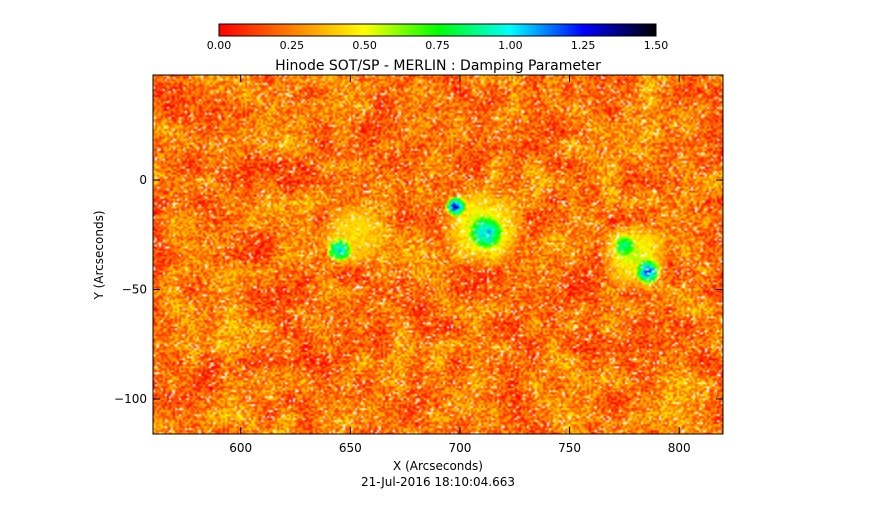 The height and width of the screenshot is (512, 875). I want to click on colorbar-tick-label: 0.75, so click(437, 45).